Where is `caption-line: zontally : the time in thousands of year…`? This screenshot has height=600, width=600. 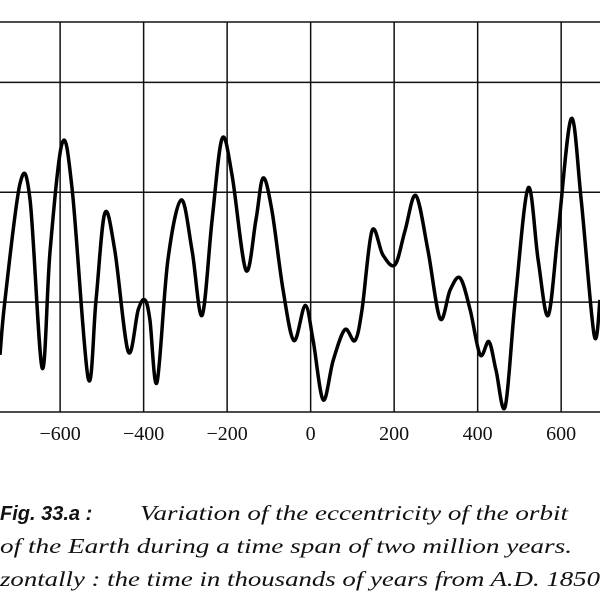 caption-line: zontally : the time in thousands of year… is located at coordinates (300, 579).